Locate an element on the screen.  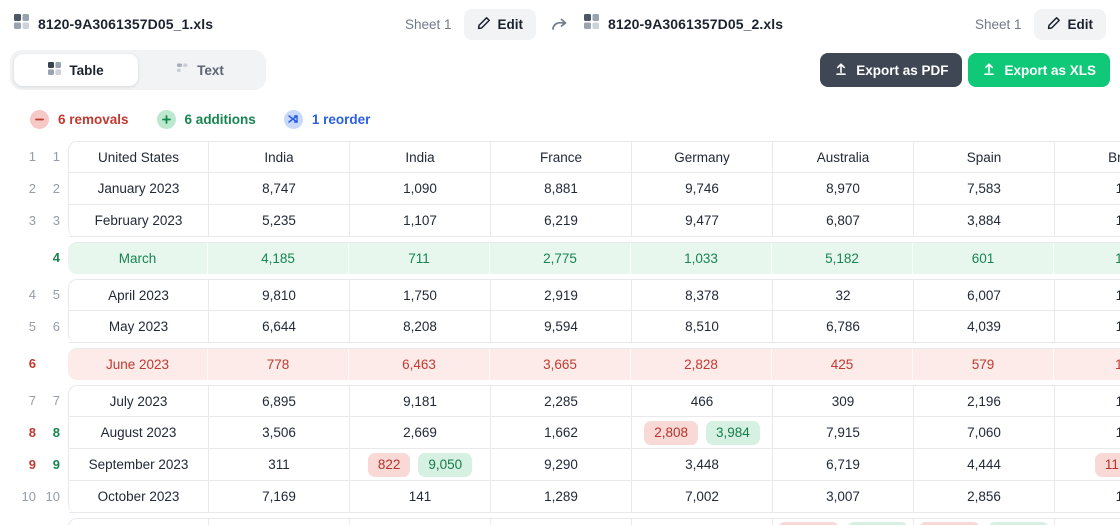
table-cell: 7,583 is located at coordinates (984, 189).